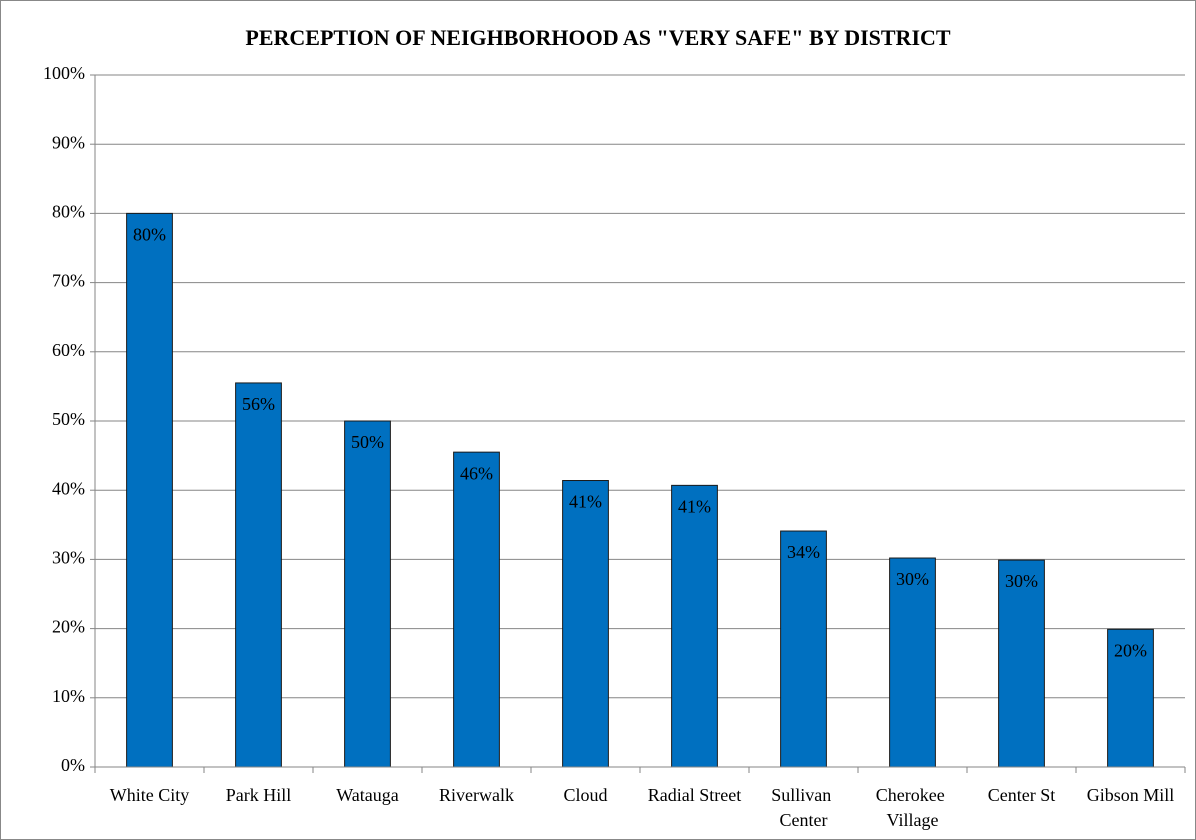  What do you see at coordinates (803, 807) in the screenshot?
I see `x-tick-label: Sullivan Center` at bounding box center [803, 807].